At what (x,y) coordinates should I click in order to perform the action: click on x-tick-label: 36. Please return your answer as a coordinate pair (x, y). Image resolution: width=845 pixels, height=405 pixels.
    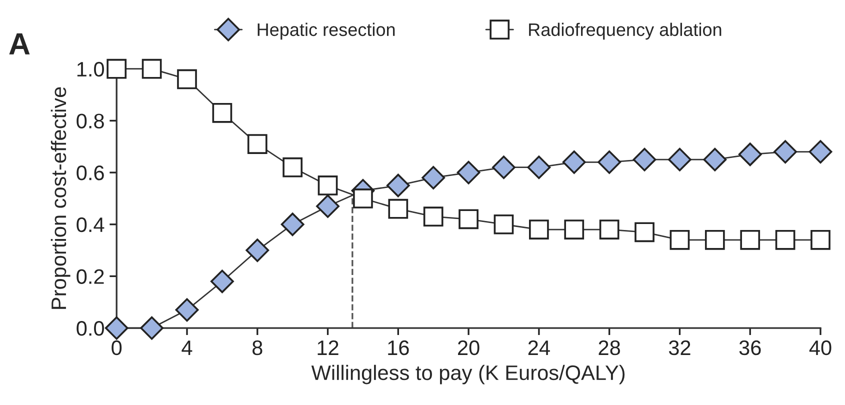
    Looking at the image, I should click on (750, 348).